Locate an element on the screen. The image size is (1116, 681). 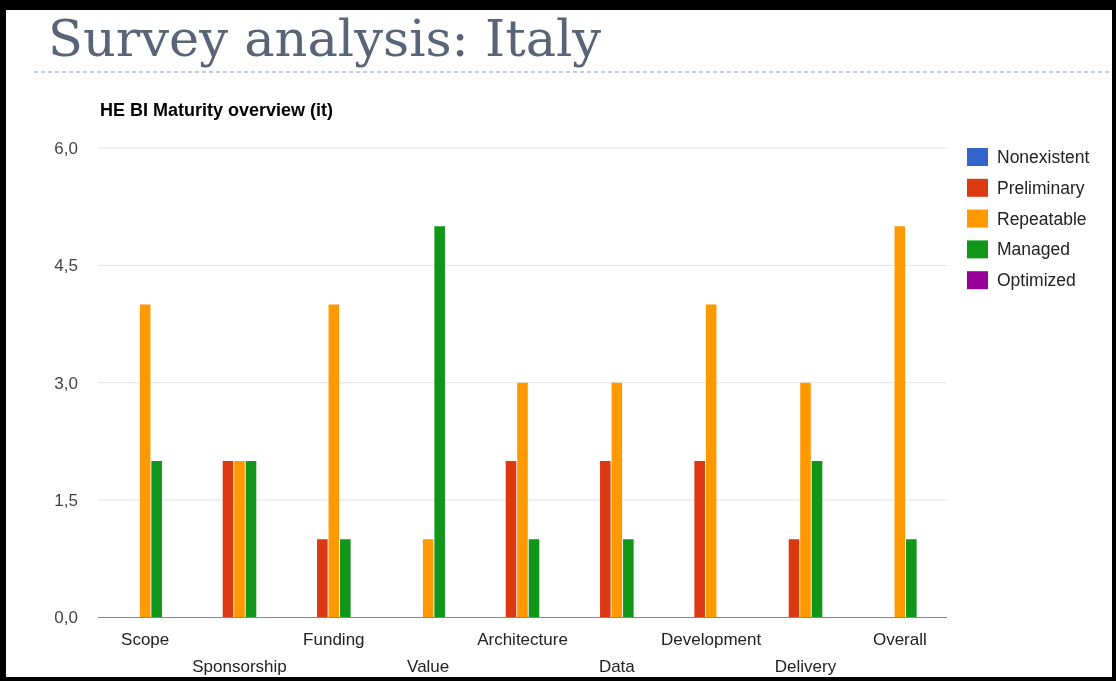
y-tick-label: 6,0 is located at coordinates (66, 148).